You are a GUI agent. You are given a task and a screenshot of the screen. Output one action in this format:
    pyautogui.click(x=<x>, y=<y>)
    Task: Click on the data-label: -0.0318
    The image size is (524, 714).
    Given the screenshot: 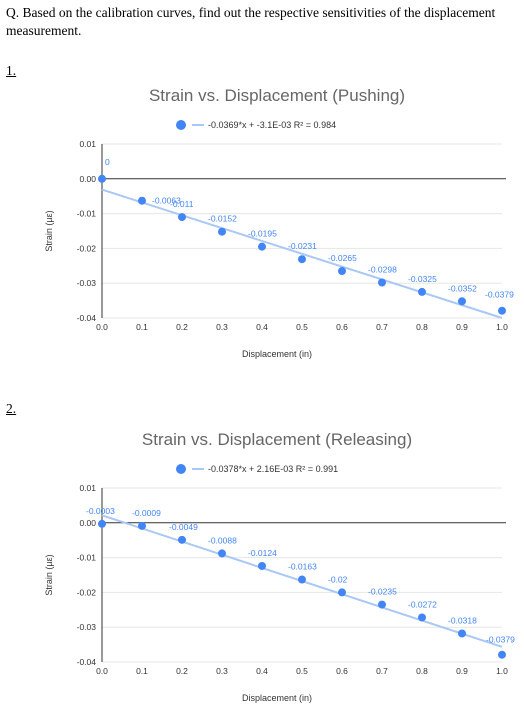 What is the action you would take?
    pyautogui.click(x=462, y=620)
    